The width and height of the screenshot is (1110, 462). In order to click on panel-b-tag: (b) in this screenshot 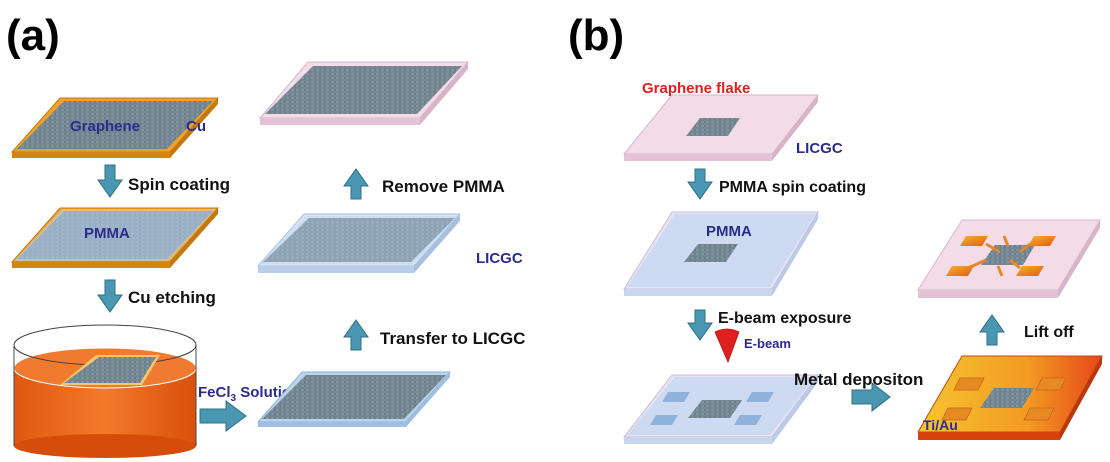, I will do `click(596, 35)`.